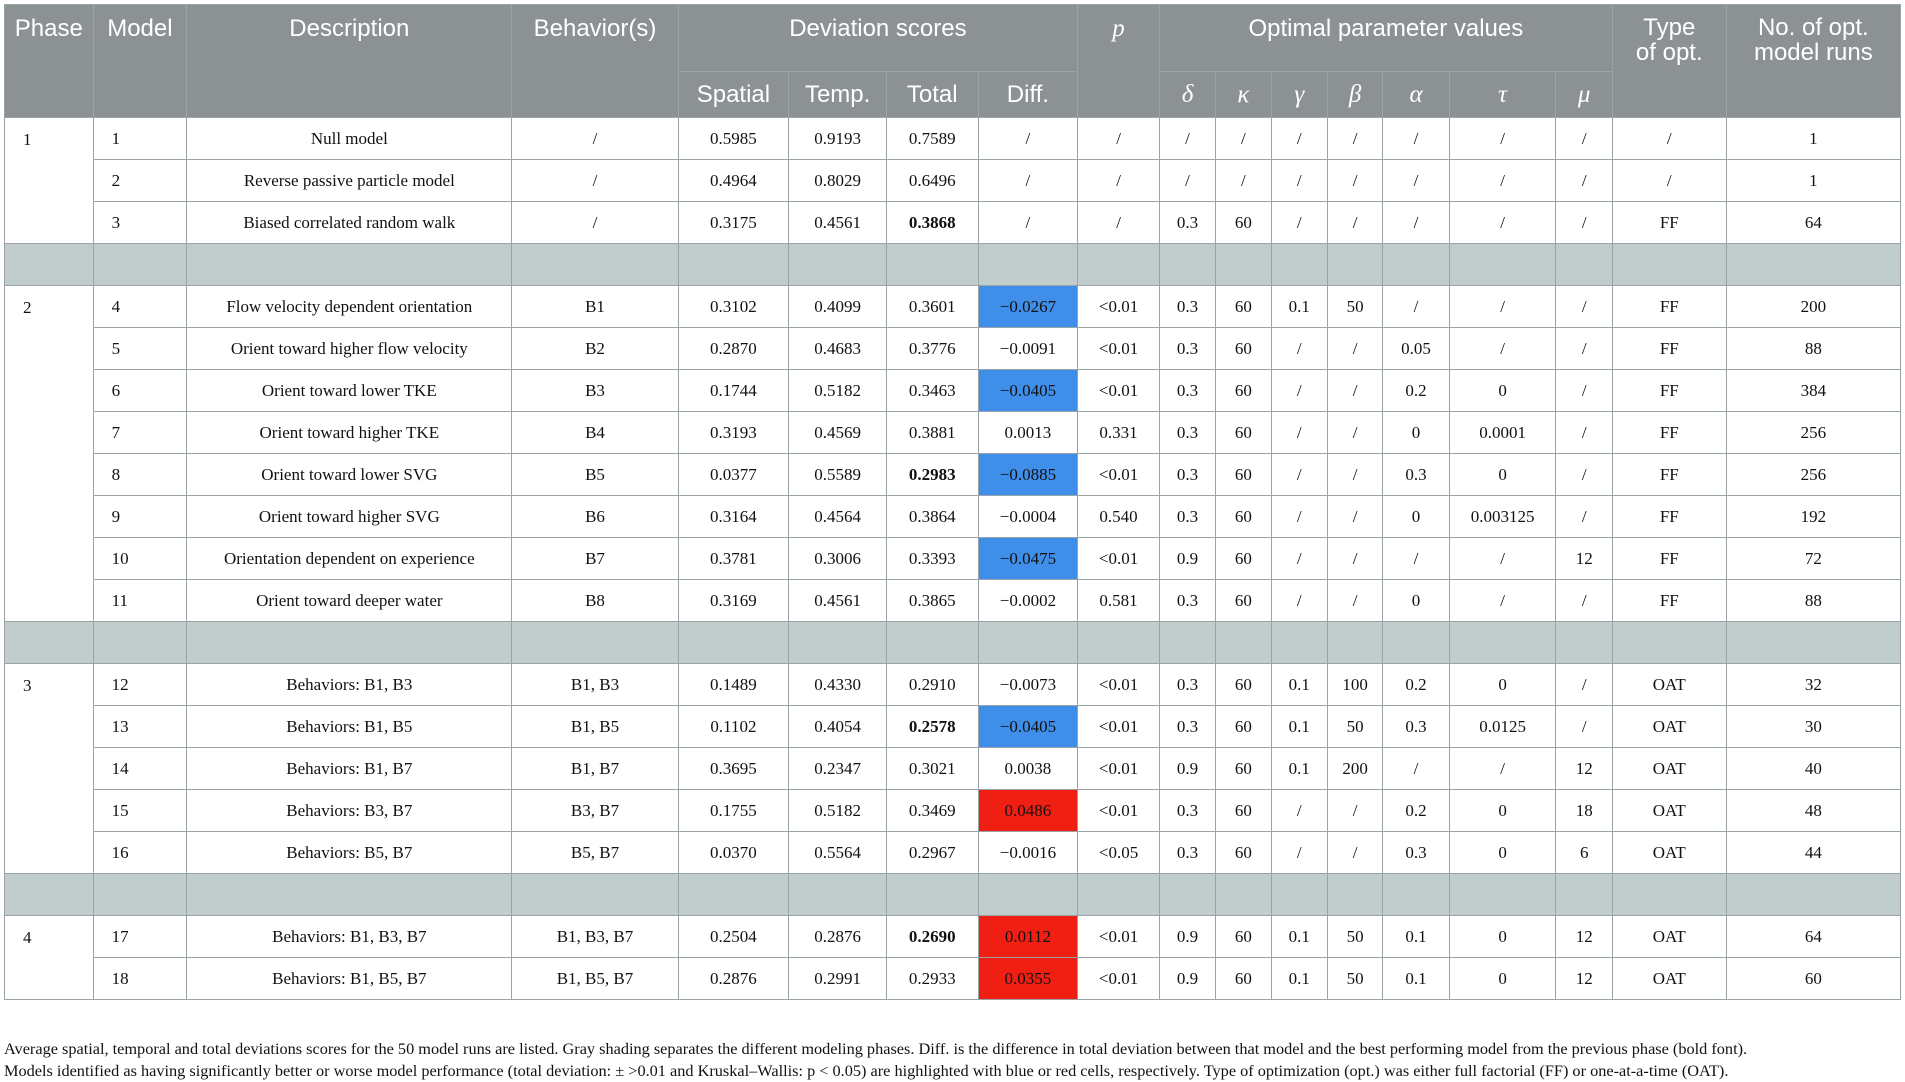 The image size is (1905, 1082). What do you see at coordinates (1669, 222) in the screenshot?
I see `cell-type: FF` at bounding box center [1669, 222].